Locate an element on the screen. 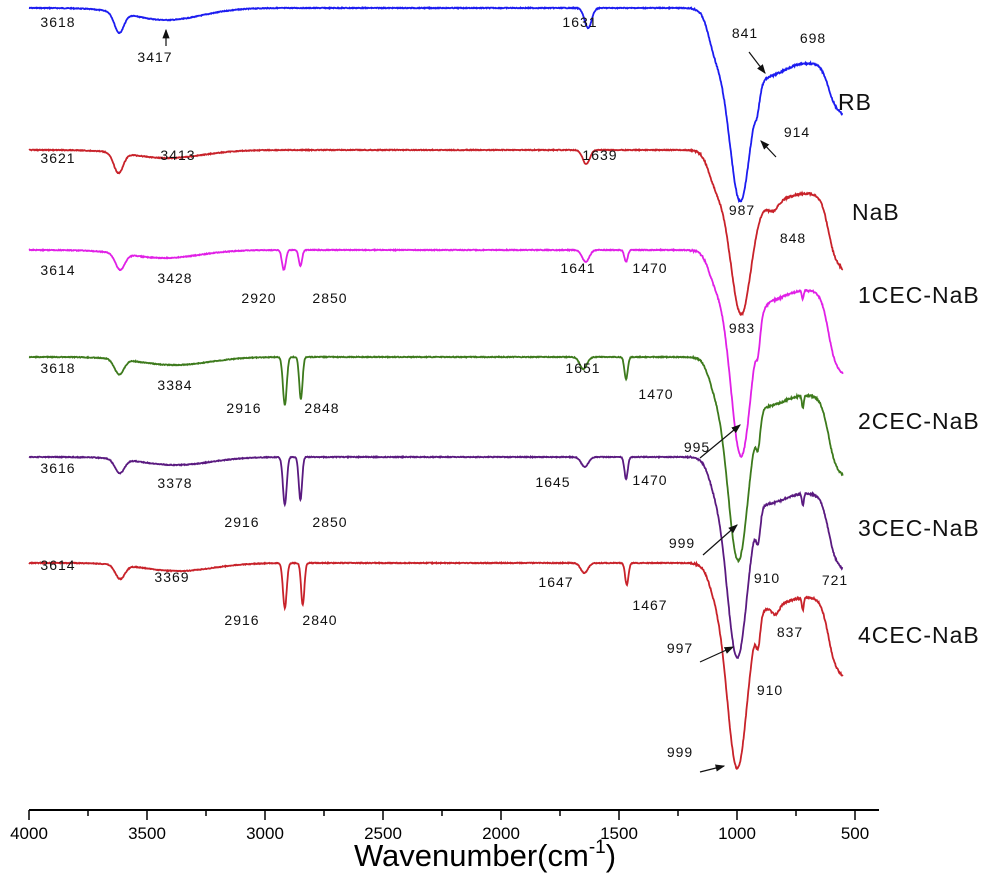 This screenshot has width=1000, height=873. peak-label: 1639 is located at coordinates (599, 155).